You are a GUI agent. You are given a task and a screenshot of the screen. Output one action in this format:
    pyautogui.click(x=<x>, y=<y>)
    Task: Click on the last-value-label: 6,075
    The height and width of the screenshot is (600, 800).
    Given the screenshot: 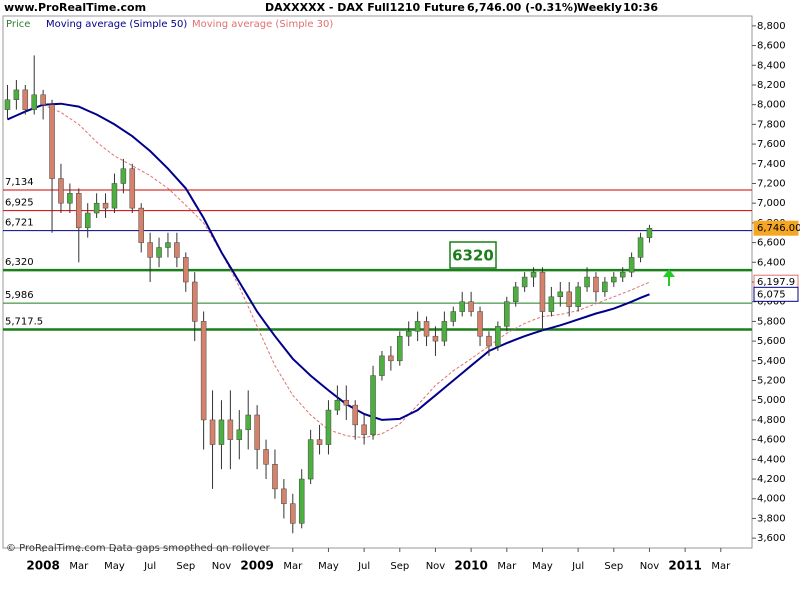 What is the action you would take?
    pyautogui.click(x=771, y=294)
    